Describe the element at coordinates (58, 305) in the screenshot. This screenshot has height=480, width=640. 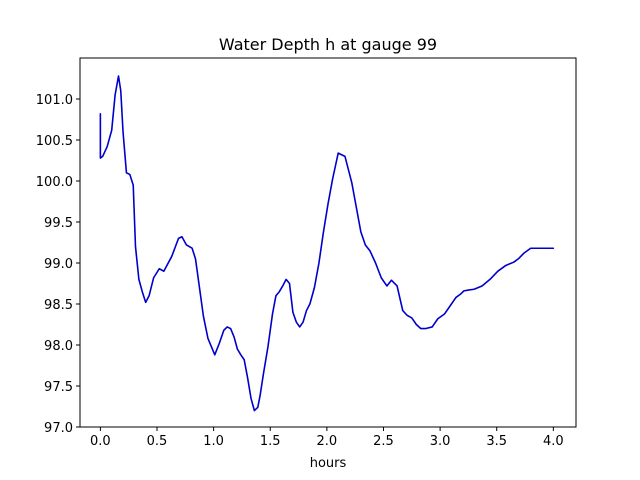
I see `y-tick-label: 98.5` at that location.